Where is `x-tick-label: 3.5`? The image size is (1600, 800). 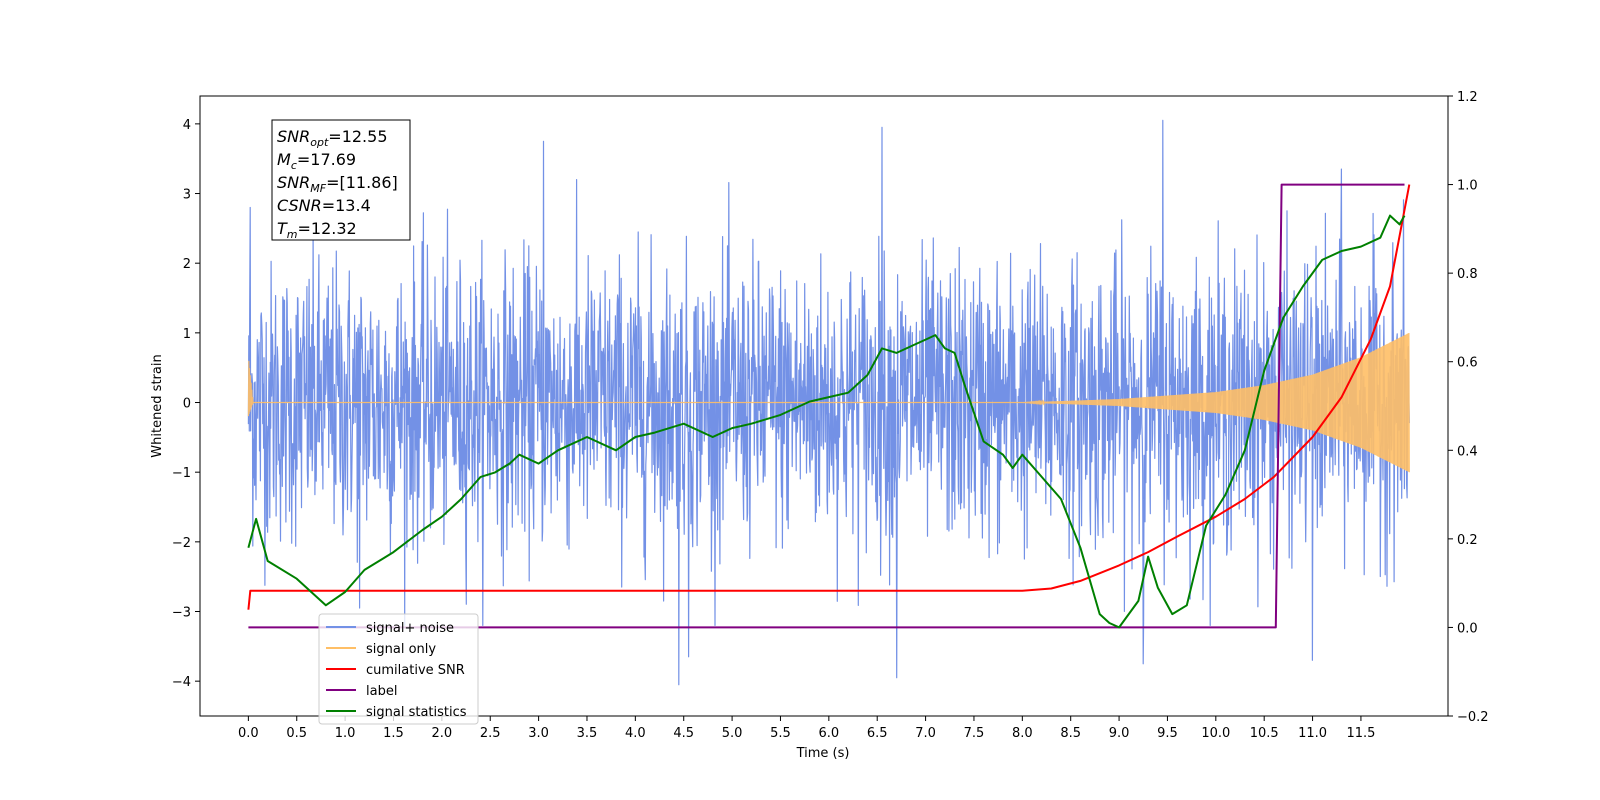 x-tick-label: 3.5 is located at coordinates (587, 733).